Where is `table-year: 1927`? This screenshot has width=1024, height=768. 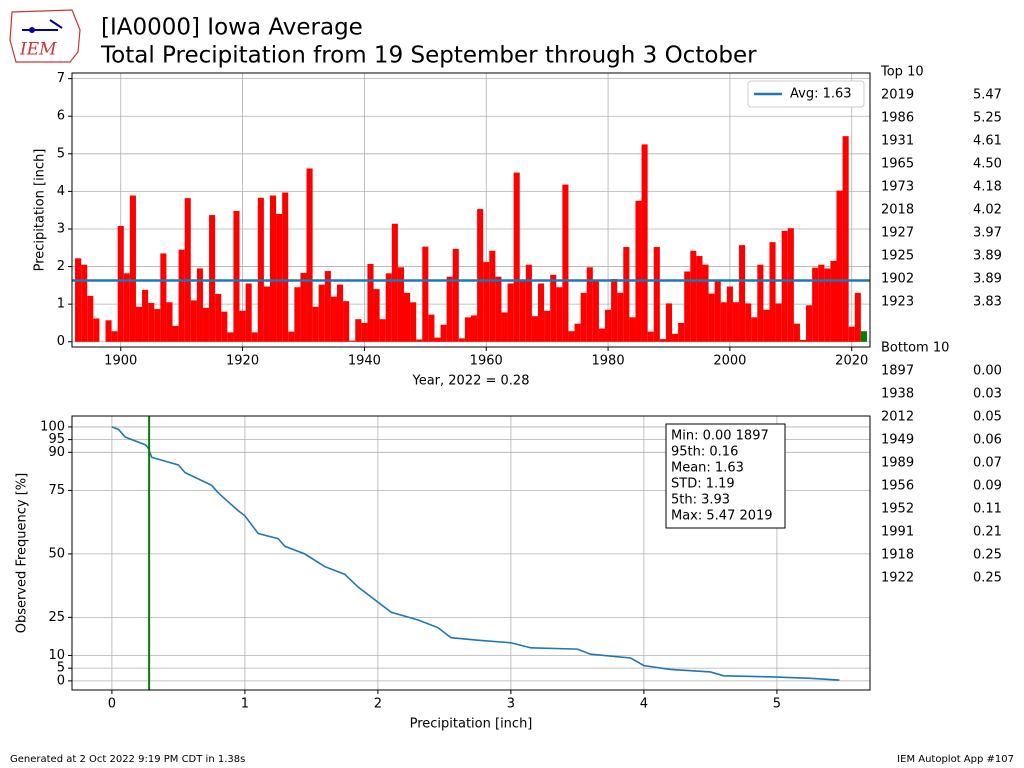
table-year: 1927 is located at coordinates (897, 233).